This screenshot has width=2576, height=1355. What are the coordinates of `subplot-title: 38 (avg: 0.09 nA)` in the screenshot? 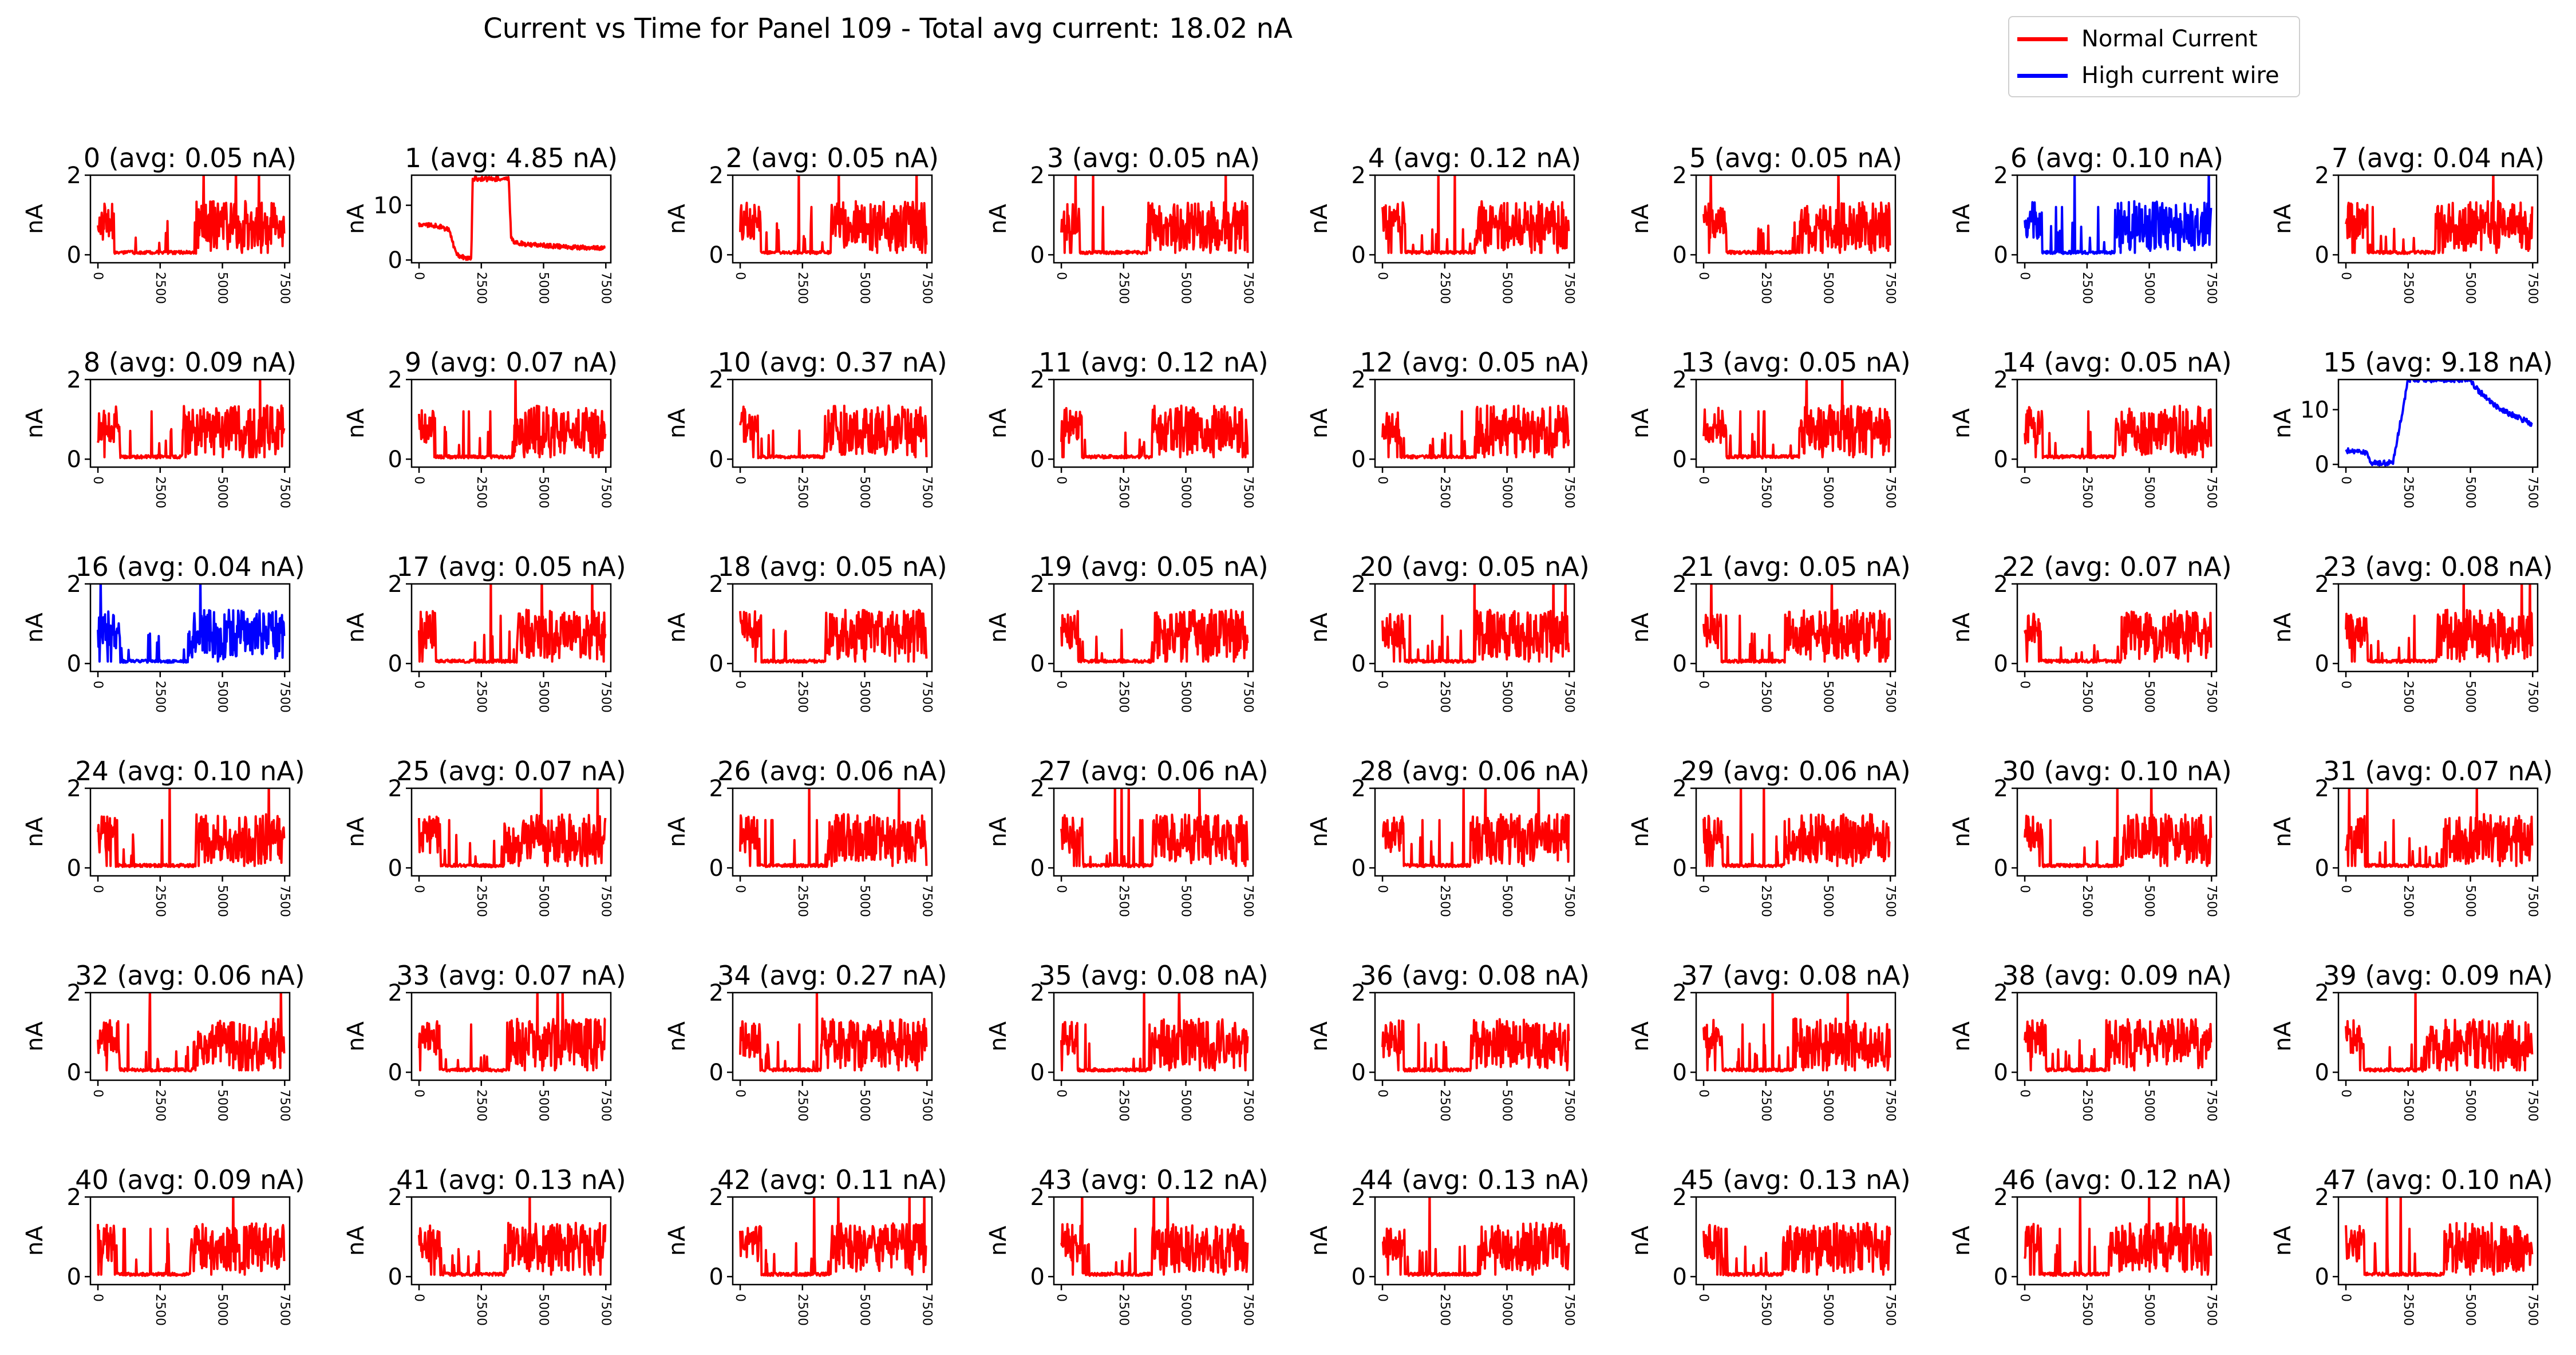 It's located at (2116, 976).